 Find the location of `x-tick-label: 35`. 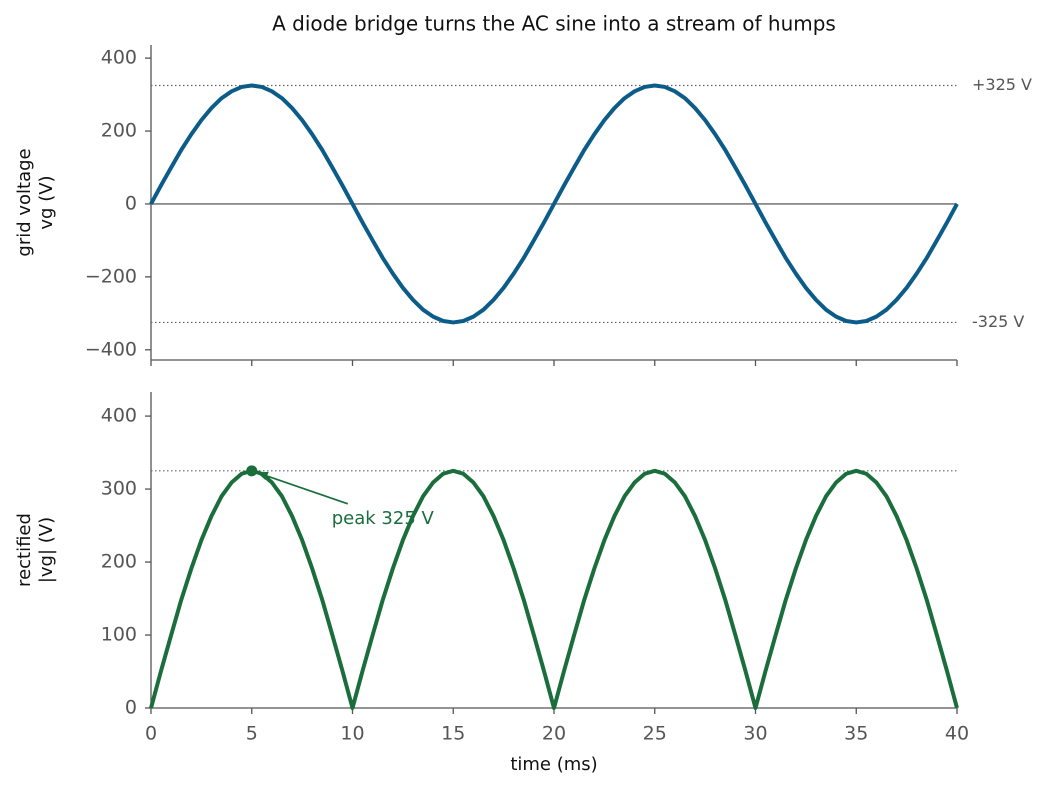

x-tick-label: 35 is located at coordinates (856, 734).